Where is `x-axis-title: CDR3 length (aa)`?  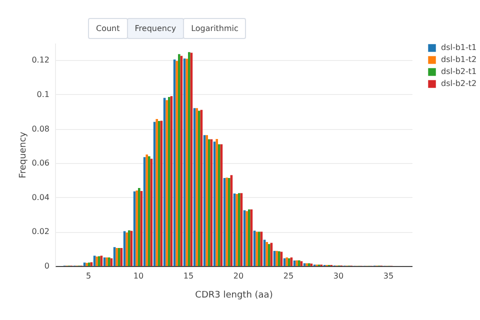 x-axis-title: CDR3 length (aa) is located at coordinates (234, 295).